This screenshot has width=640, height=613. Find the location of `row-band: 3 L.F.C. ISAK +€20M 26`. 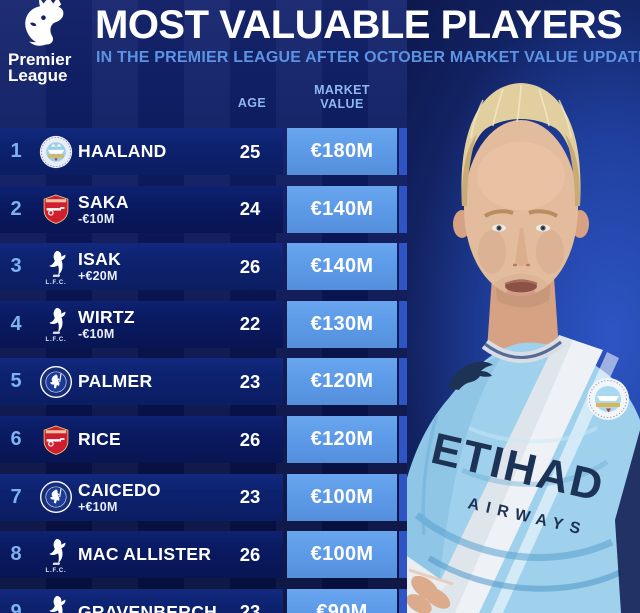

row-band: 3 L.F.C. ISAK +€20M 26 is located at coordinates (141, 267).